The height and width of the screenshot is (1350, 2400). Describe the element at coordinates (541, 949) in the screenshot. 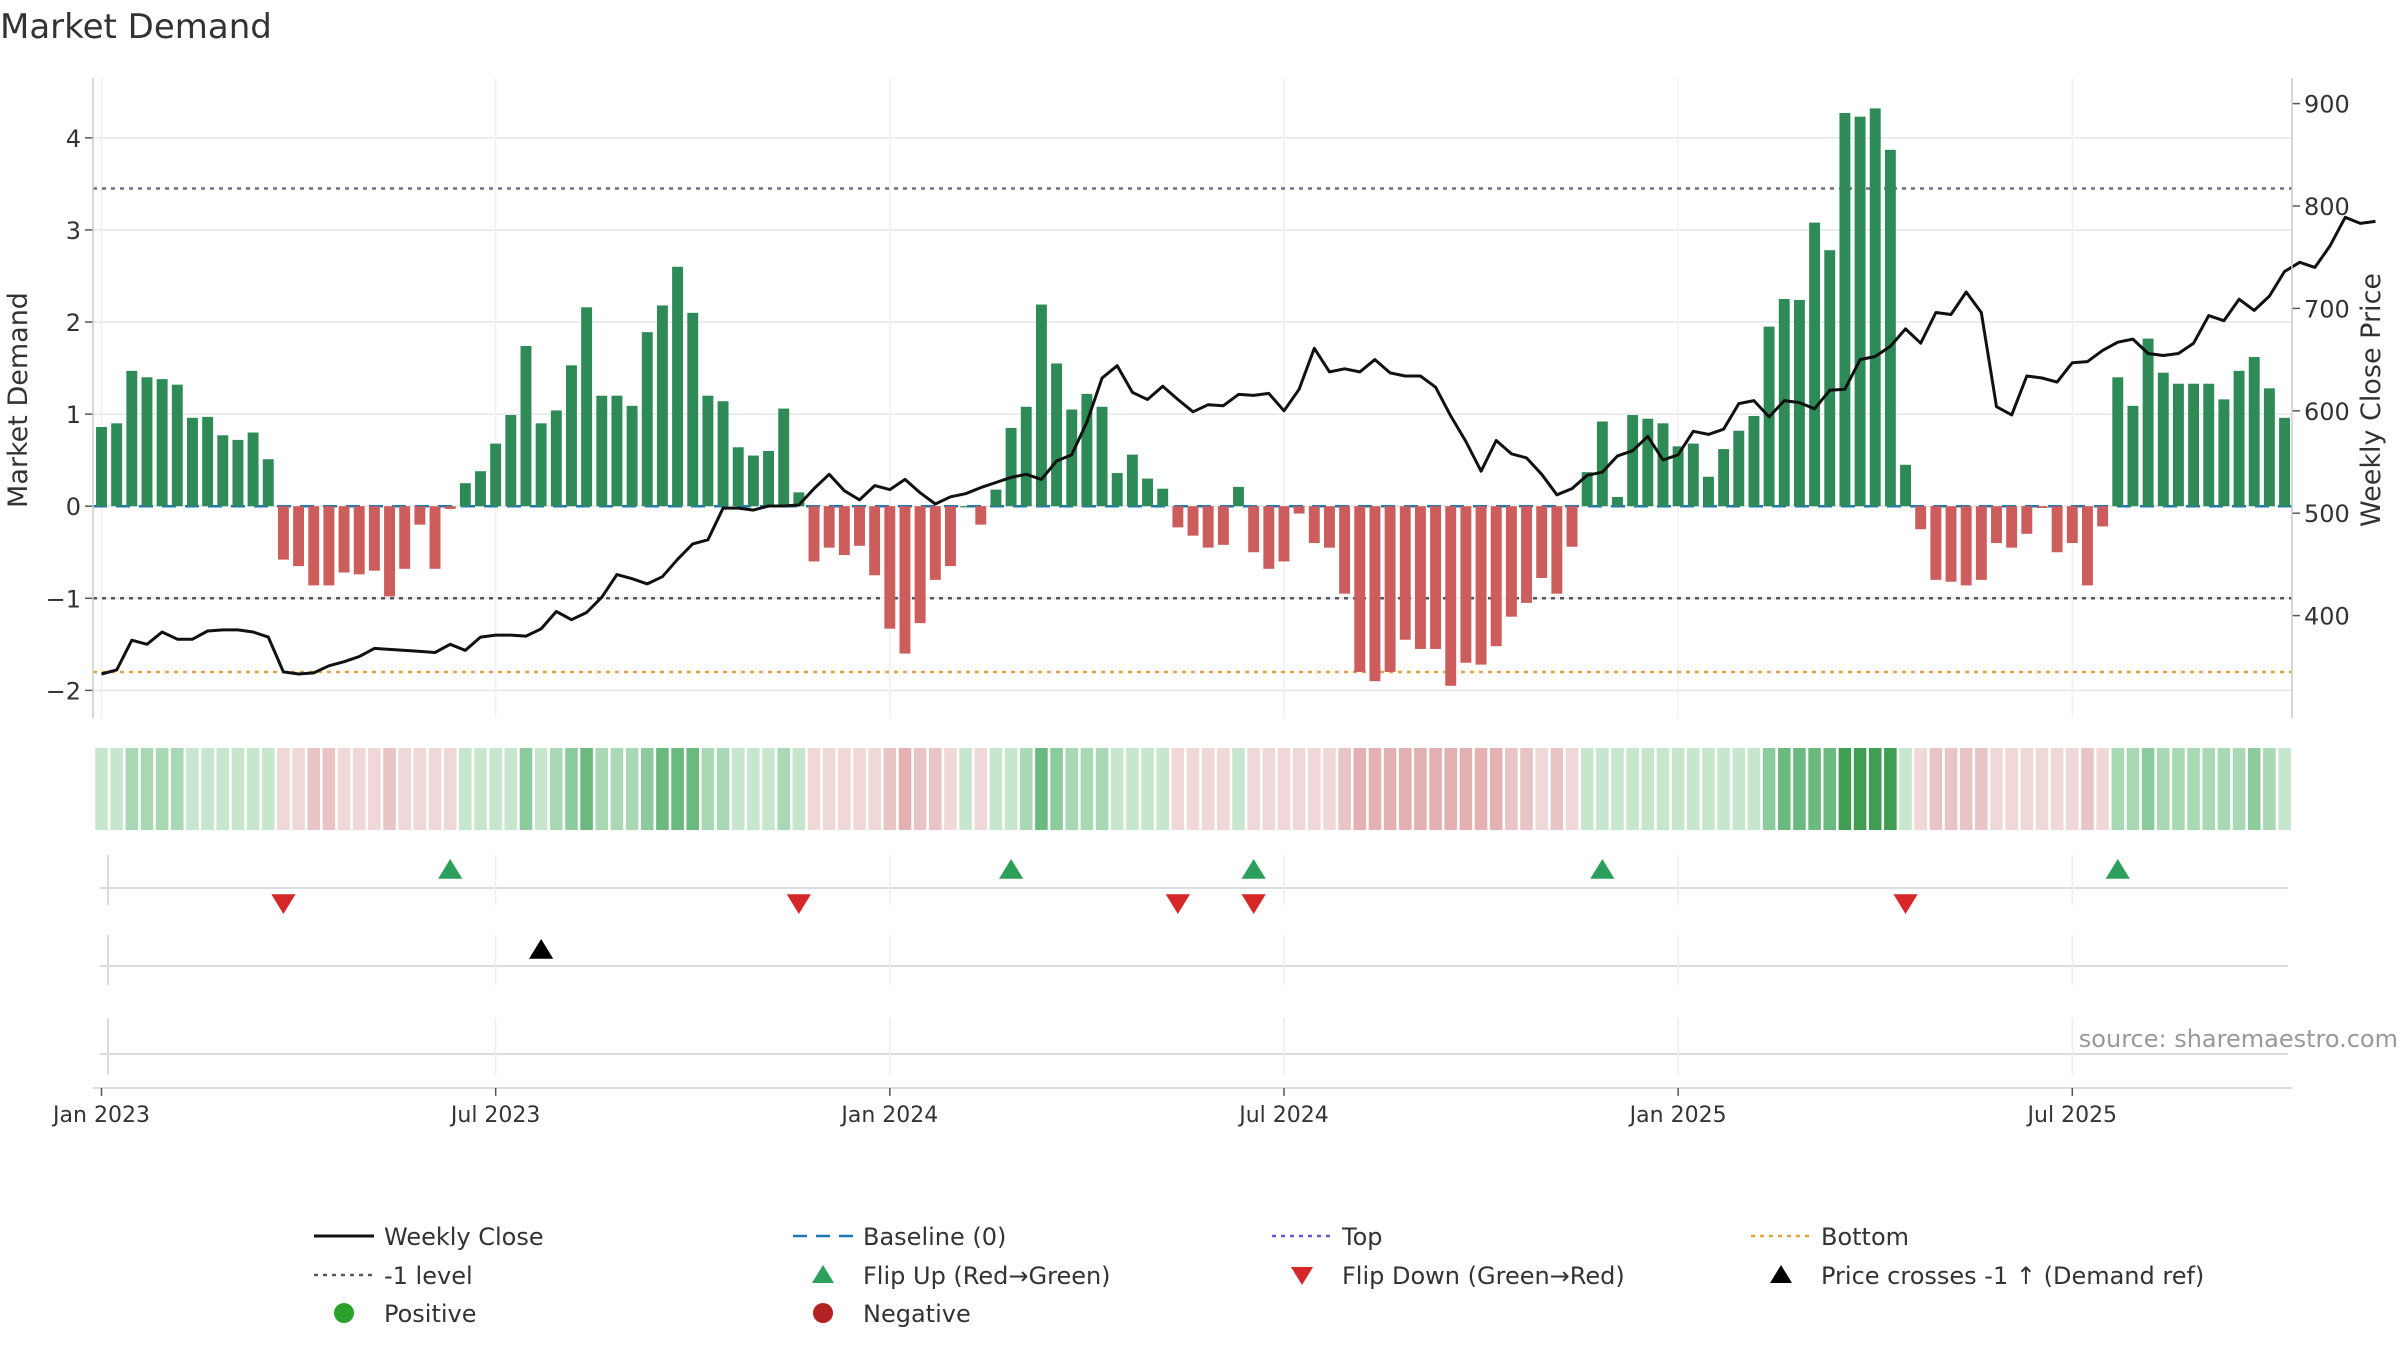

I see `price-cross-marker` at that location.